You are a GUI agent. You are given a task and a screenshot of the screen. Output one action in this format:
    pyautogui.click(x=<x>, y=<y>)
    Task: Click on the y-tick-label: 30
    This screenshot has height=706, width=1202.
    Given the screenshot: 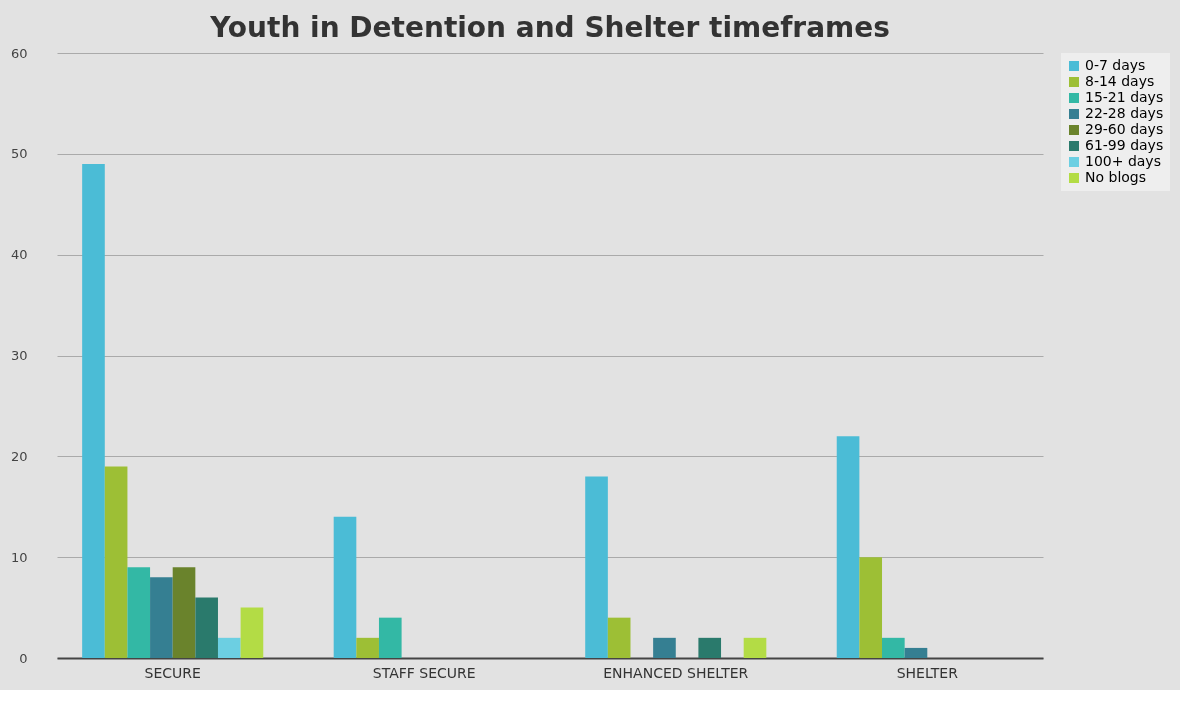 What is the action you would take?
    pyautogui.click(x=19, y=355)
    